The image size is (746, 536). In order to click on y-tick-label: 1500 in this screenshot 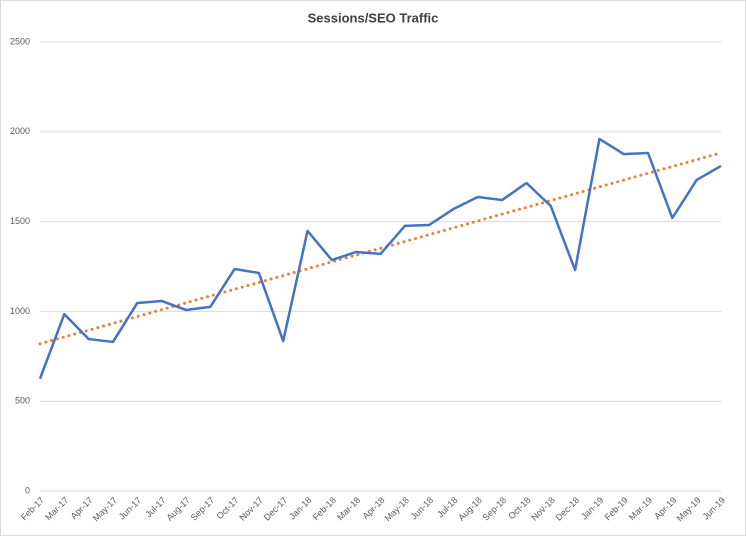, I will do `click(20, 221)`.